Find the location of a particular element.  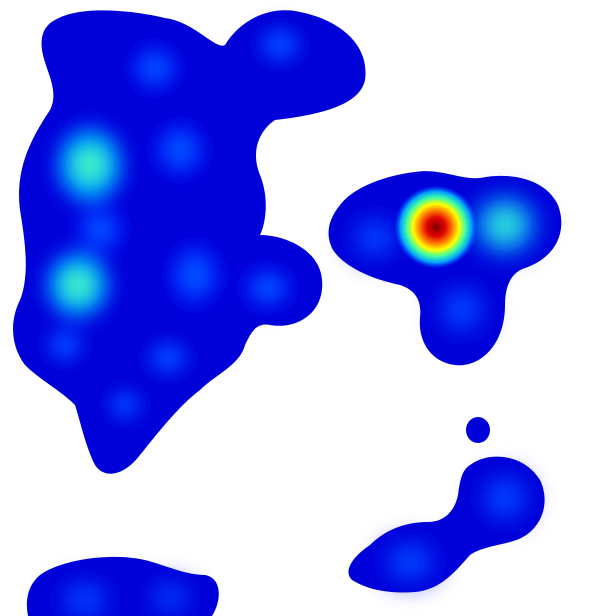

three-lobe-cluster-right is located at coordinates (445, 268).